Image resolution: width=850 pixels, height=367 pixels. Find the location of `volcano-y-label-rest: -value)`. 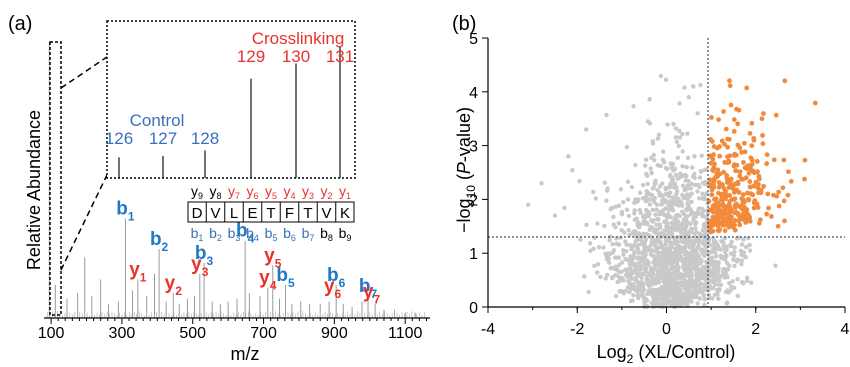

volcano-y-label-rest: -value) is located at coordinates (464, 134).